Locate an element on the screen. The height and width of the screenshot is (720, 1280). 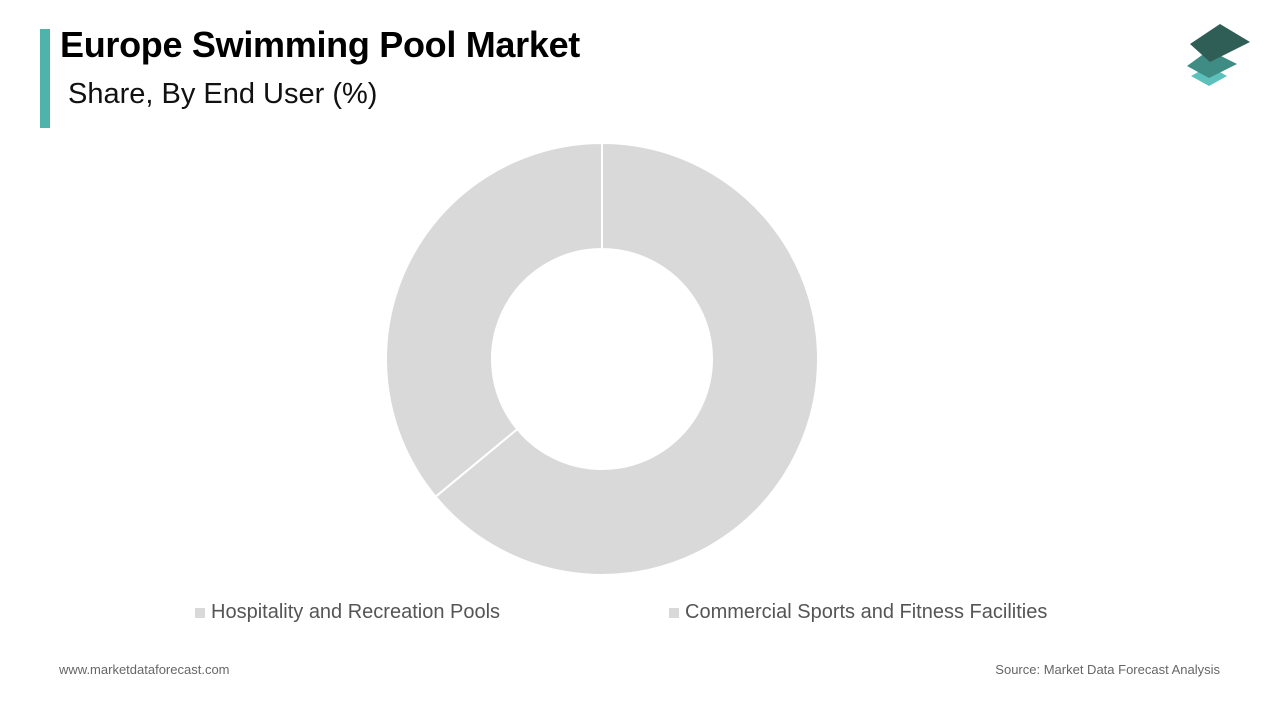
legend-item: Commercial Sports and Fitness Facilities is located at coordinates (858, 612).